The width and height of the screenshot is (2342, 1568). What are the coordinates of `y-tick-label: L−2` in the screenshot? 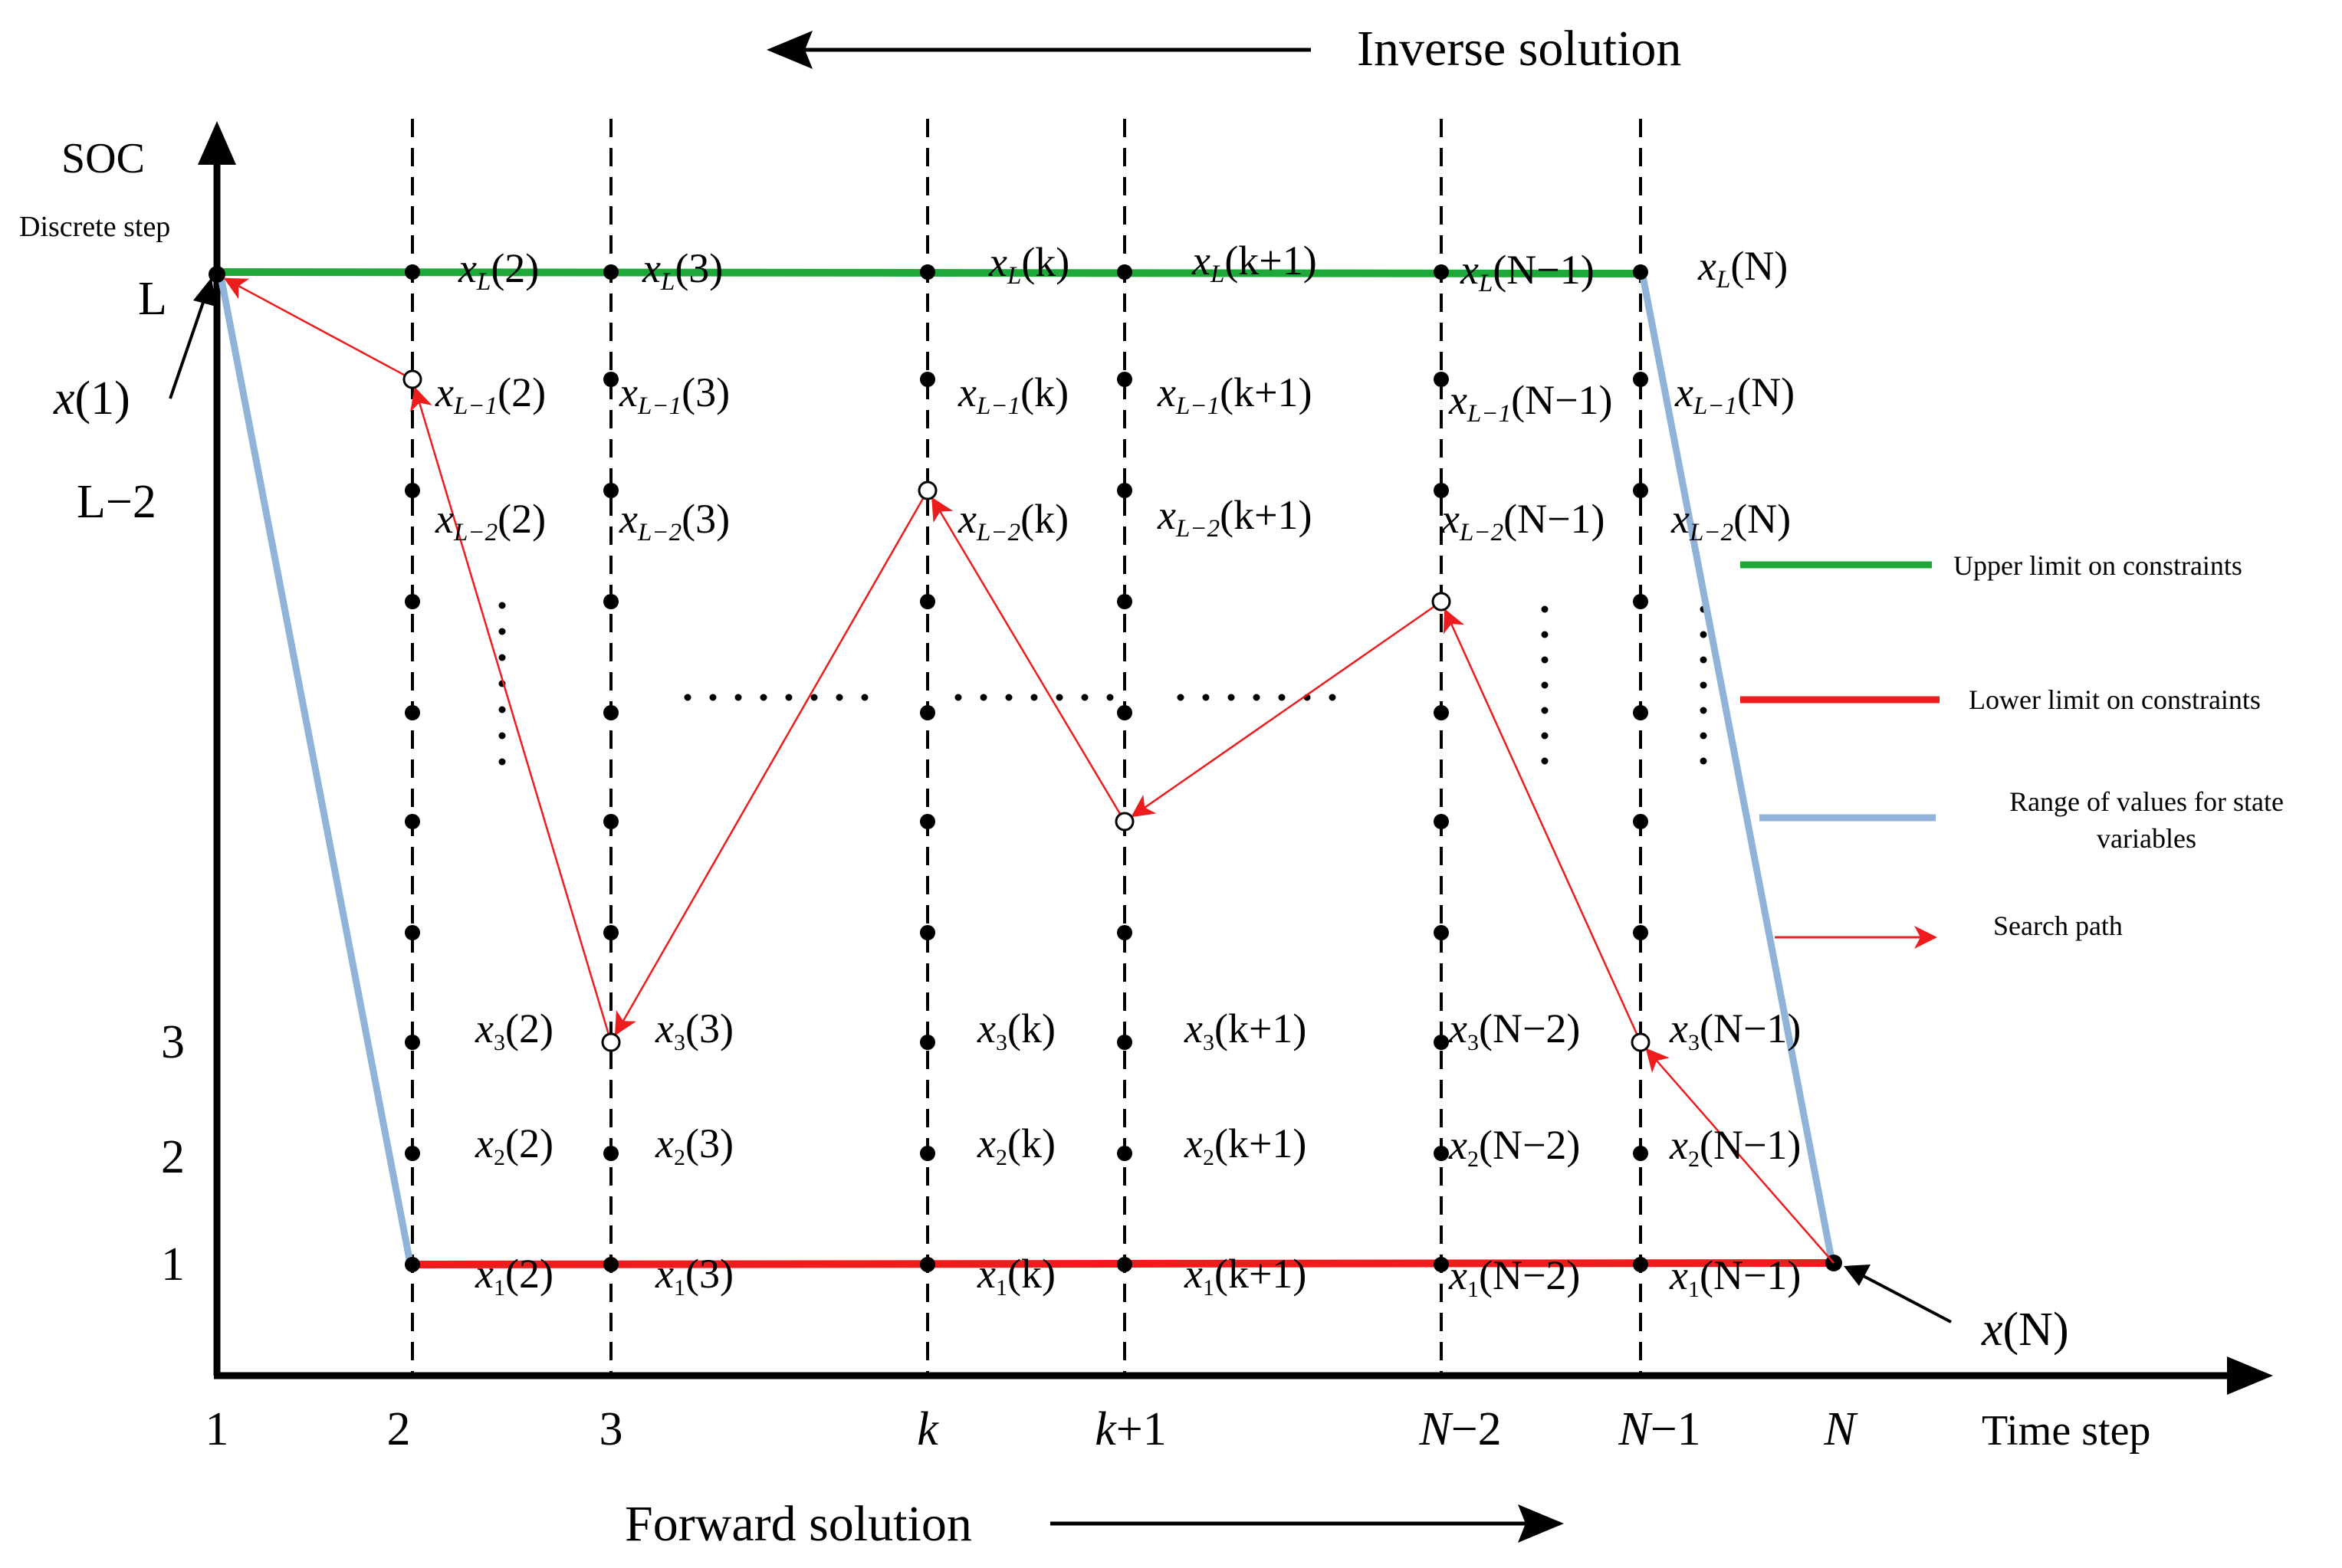 It's located at (117, 502).